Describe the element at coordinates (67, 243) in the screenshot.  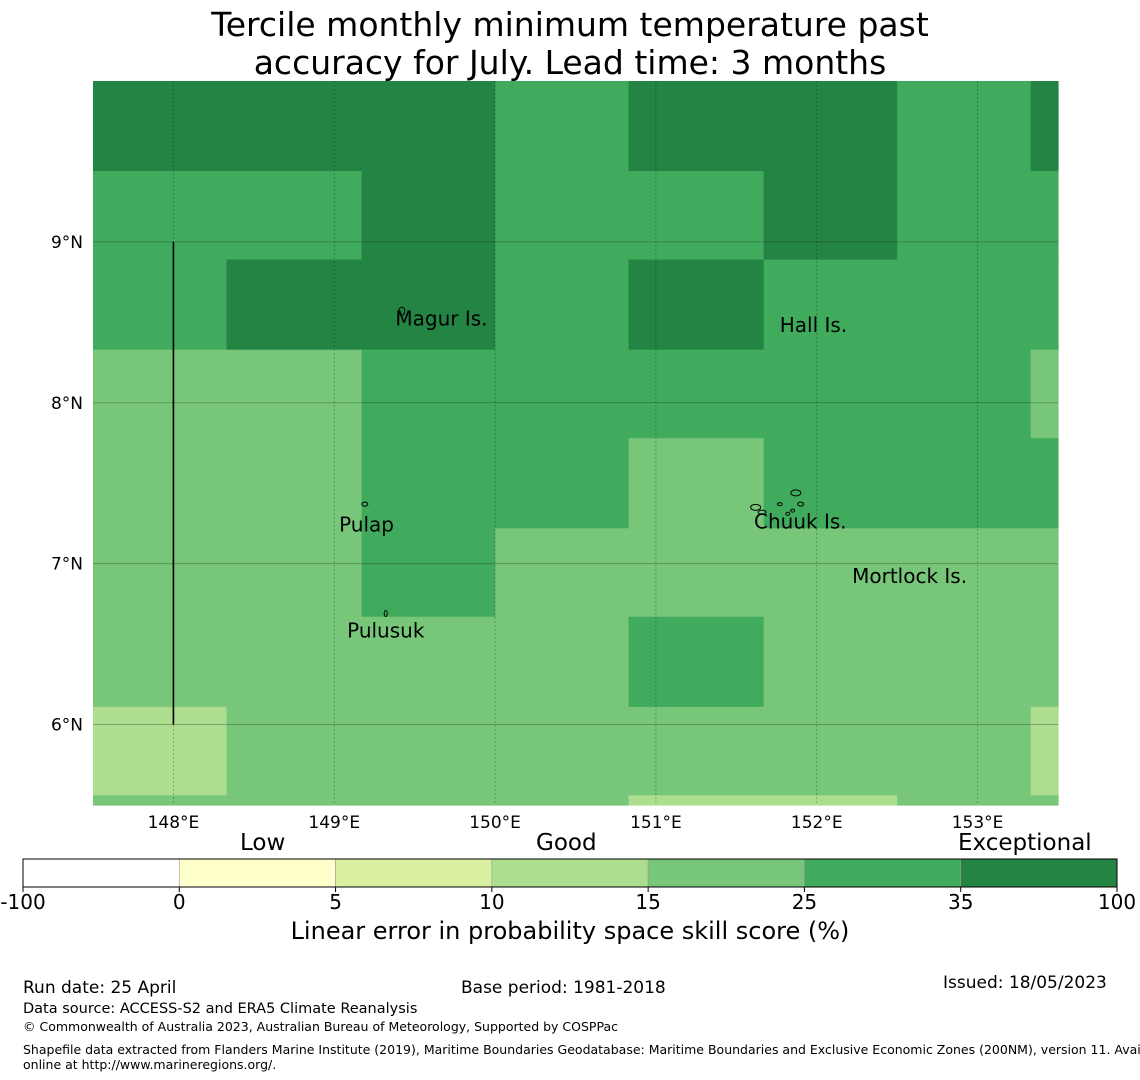
I see `lat-tick-label: 9°N` at that location.